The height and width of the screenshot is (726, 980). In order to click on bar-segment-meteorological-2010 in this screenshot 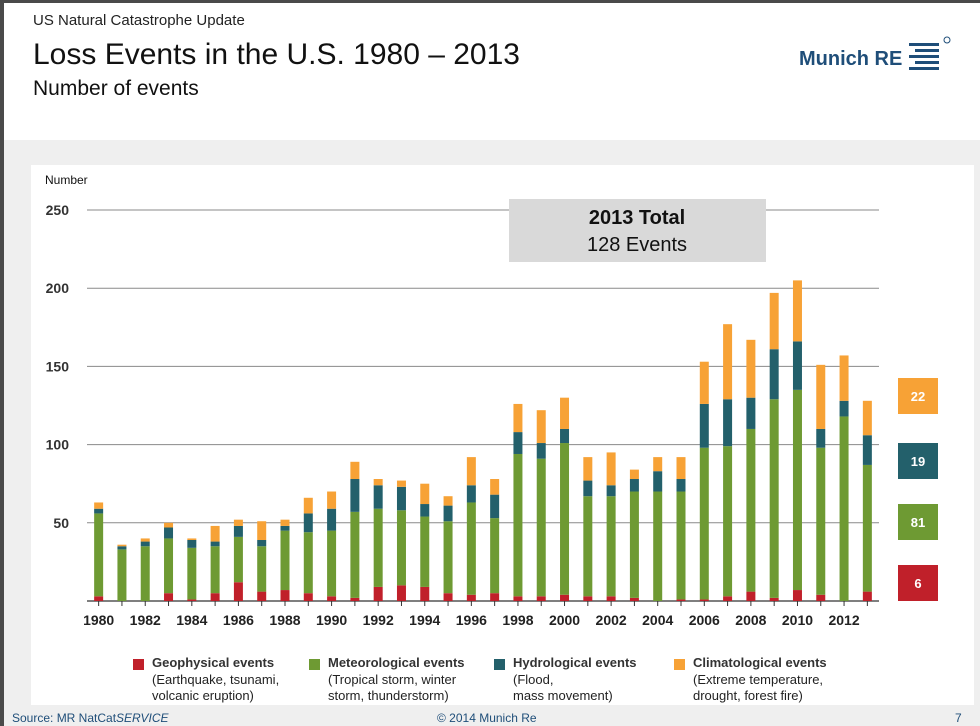, I will do `click(797, 490)`.